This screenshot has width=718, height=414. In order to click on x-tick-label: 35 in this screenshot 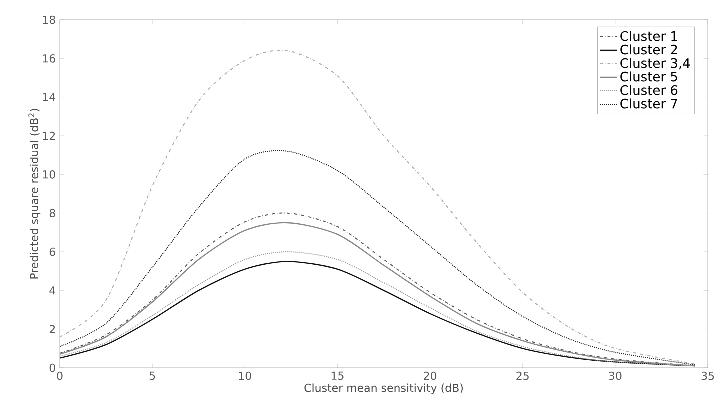, I will do `click(708, 376)`.